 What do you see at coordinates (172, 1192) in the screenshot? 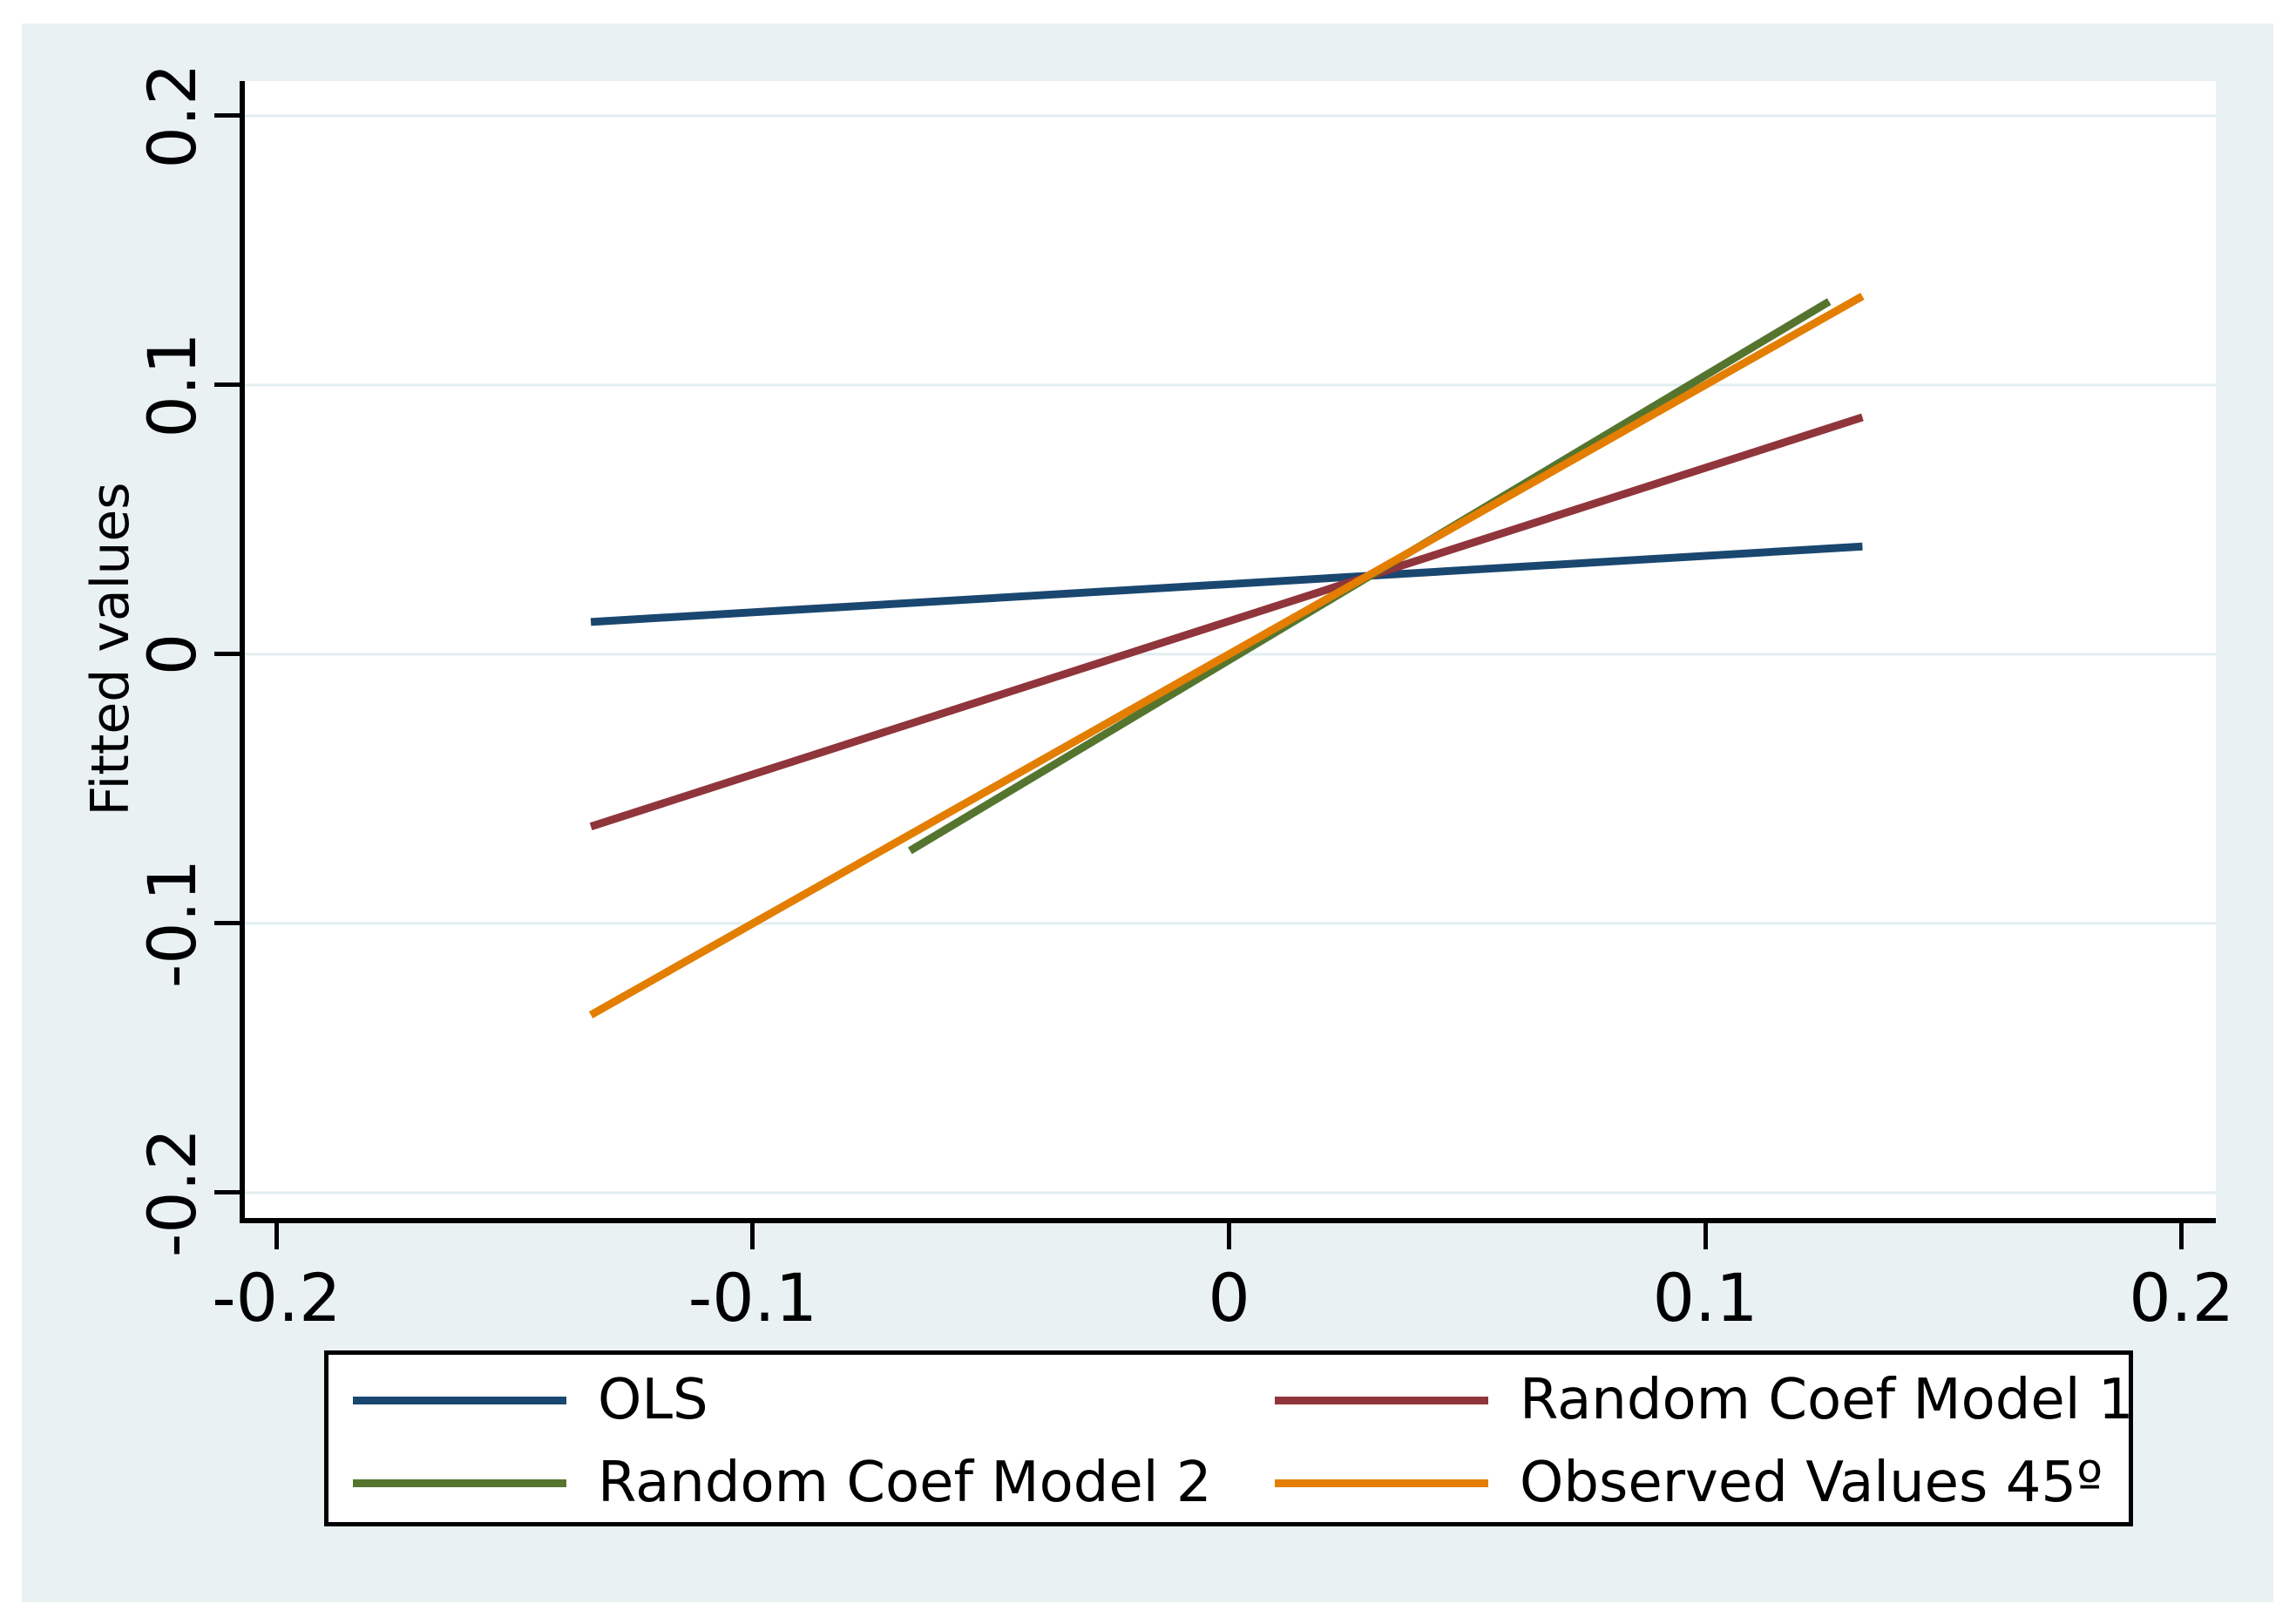
I see `y-tick-label--0.2: -0.2` at bounding box center [172, 1192].